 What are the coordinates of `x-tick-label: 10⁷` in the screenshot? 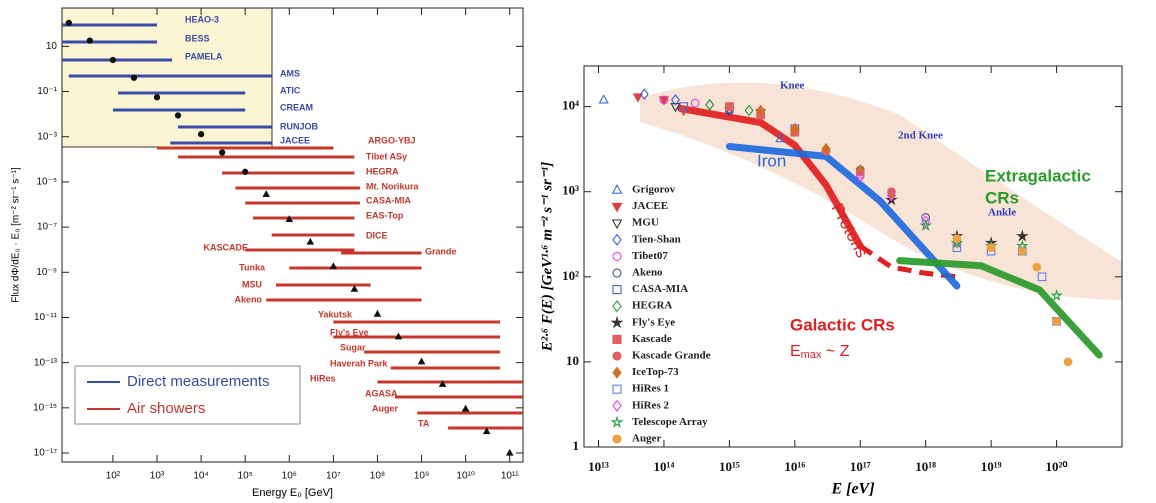 It's located at (333, 476).